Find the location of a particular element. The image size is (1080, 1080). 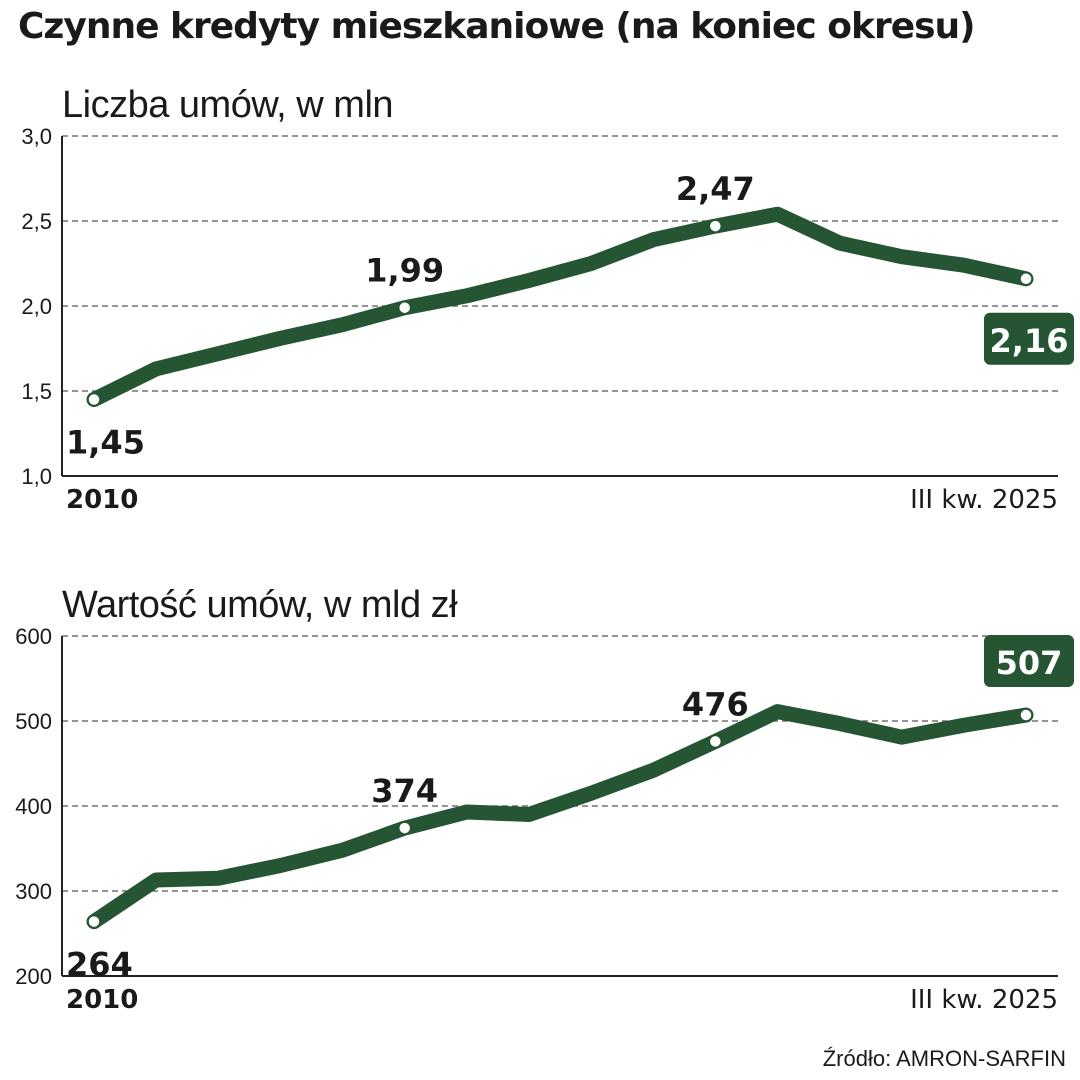

c0-data-label: 2,47 is located at coordinates (715, 189).